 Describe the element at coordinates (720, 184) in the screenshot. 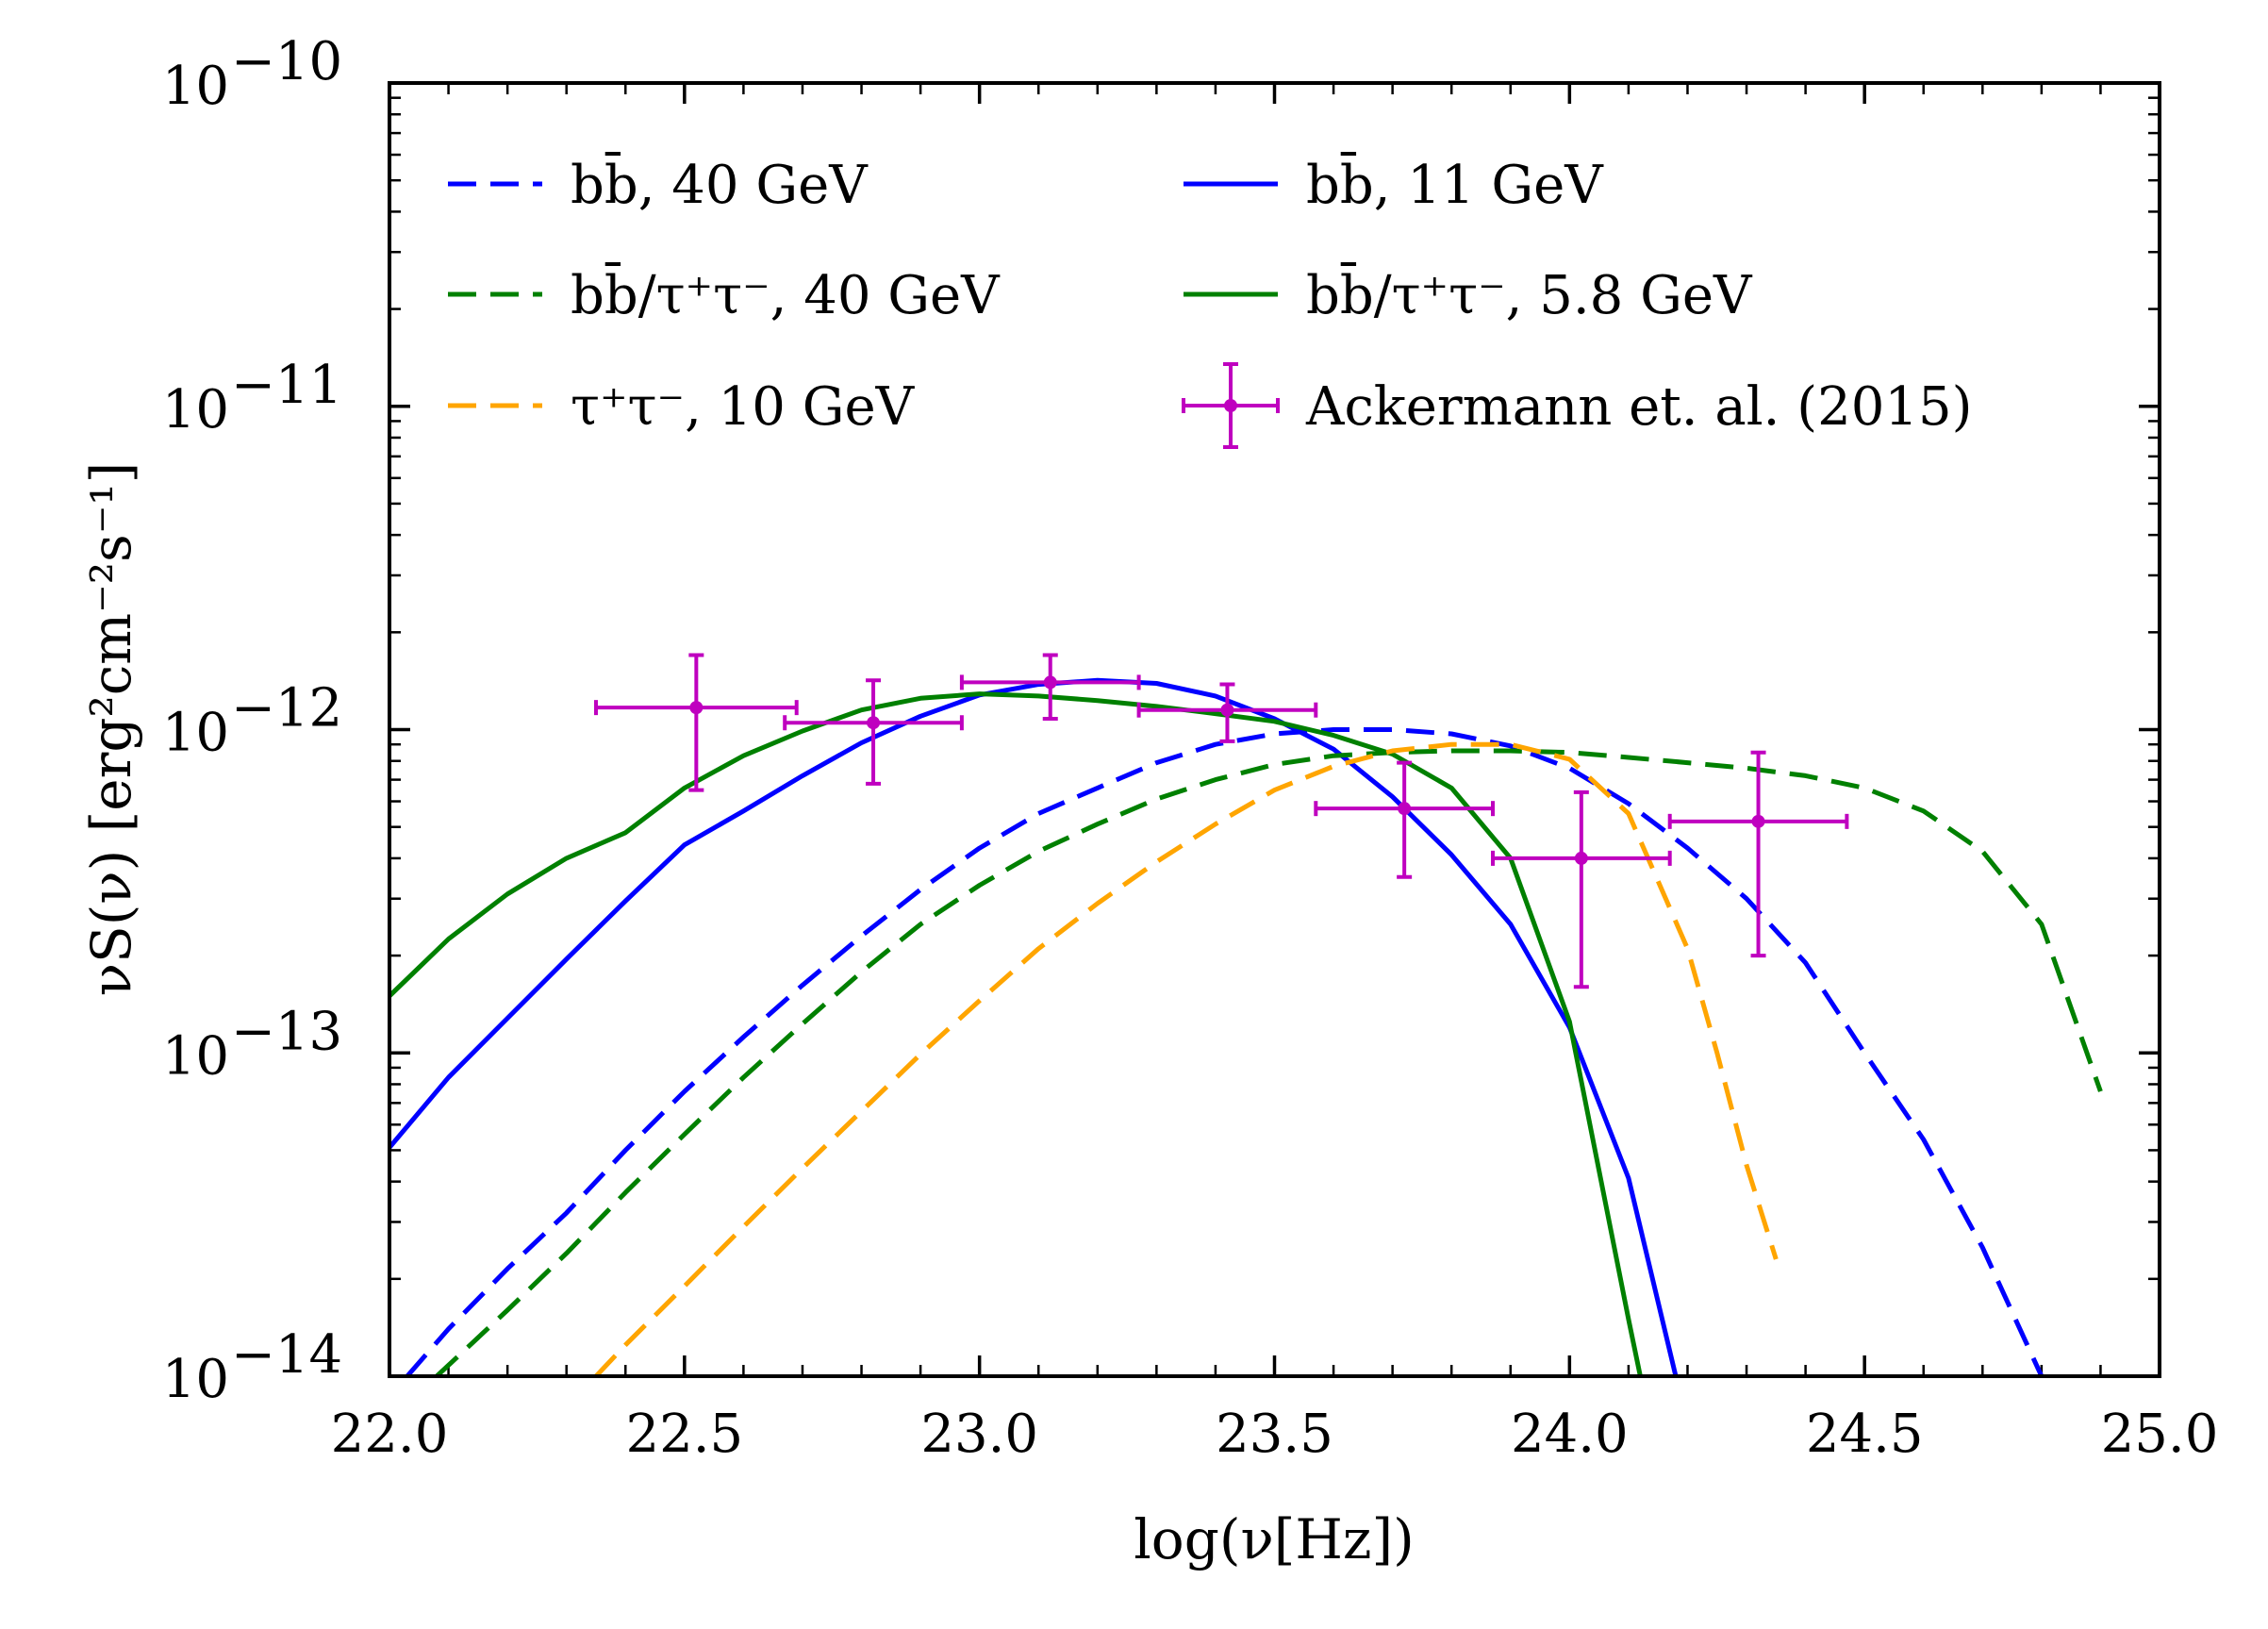

I see `legend-label: bb̄, 40 GeV` at that location.